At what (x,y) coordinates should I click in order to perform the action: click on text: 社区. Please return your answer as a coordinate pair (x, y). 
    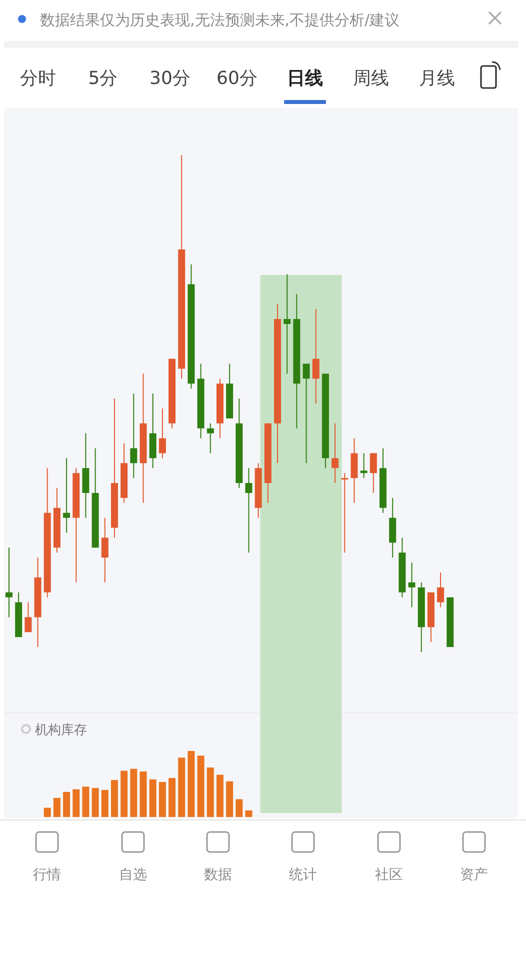
    Looking at the image, I should click on (389, 875).